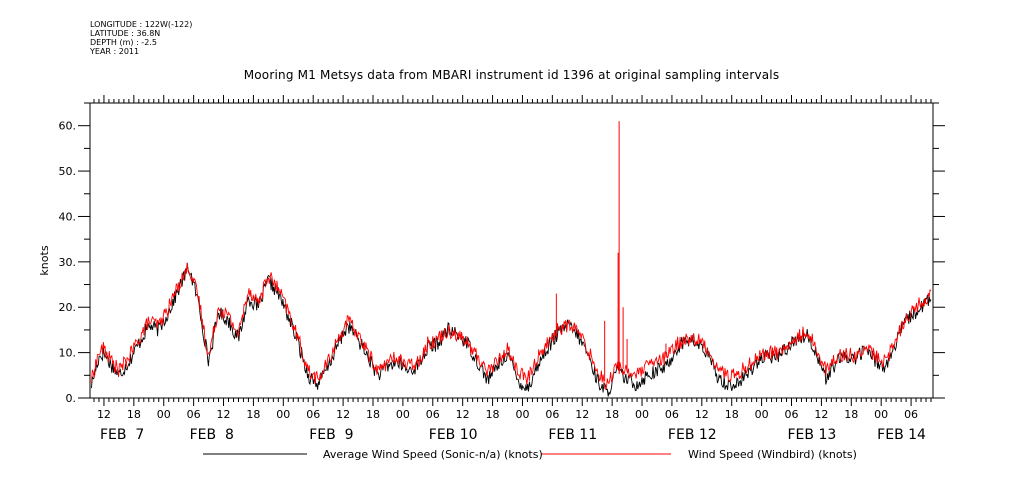 This screenshot has width=1009, height=504. Describe the element at coordinates (68, 216) in the screenshot. I see `y-tick-label: 40.` at that location.